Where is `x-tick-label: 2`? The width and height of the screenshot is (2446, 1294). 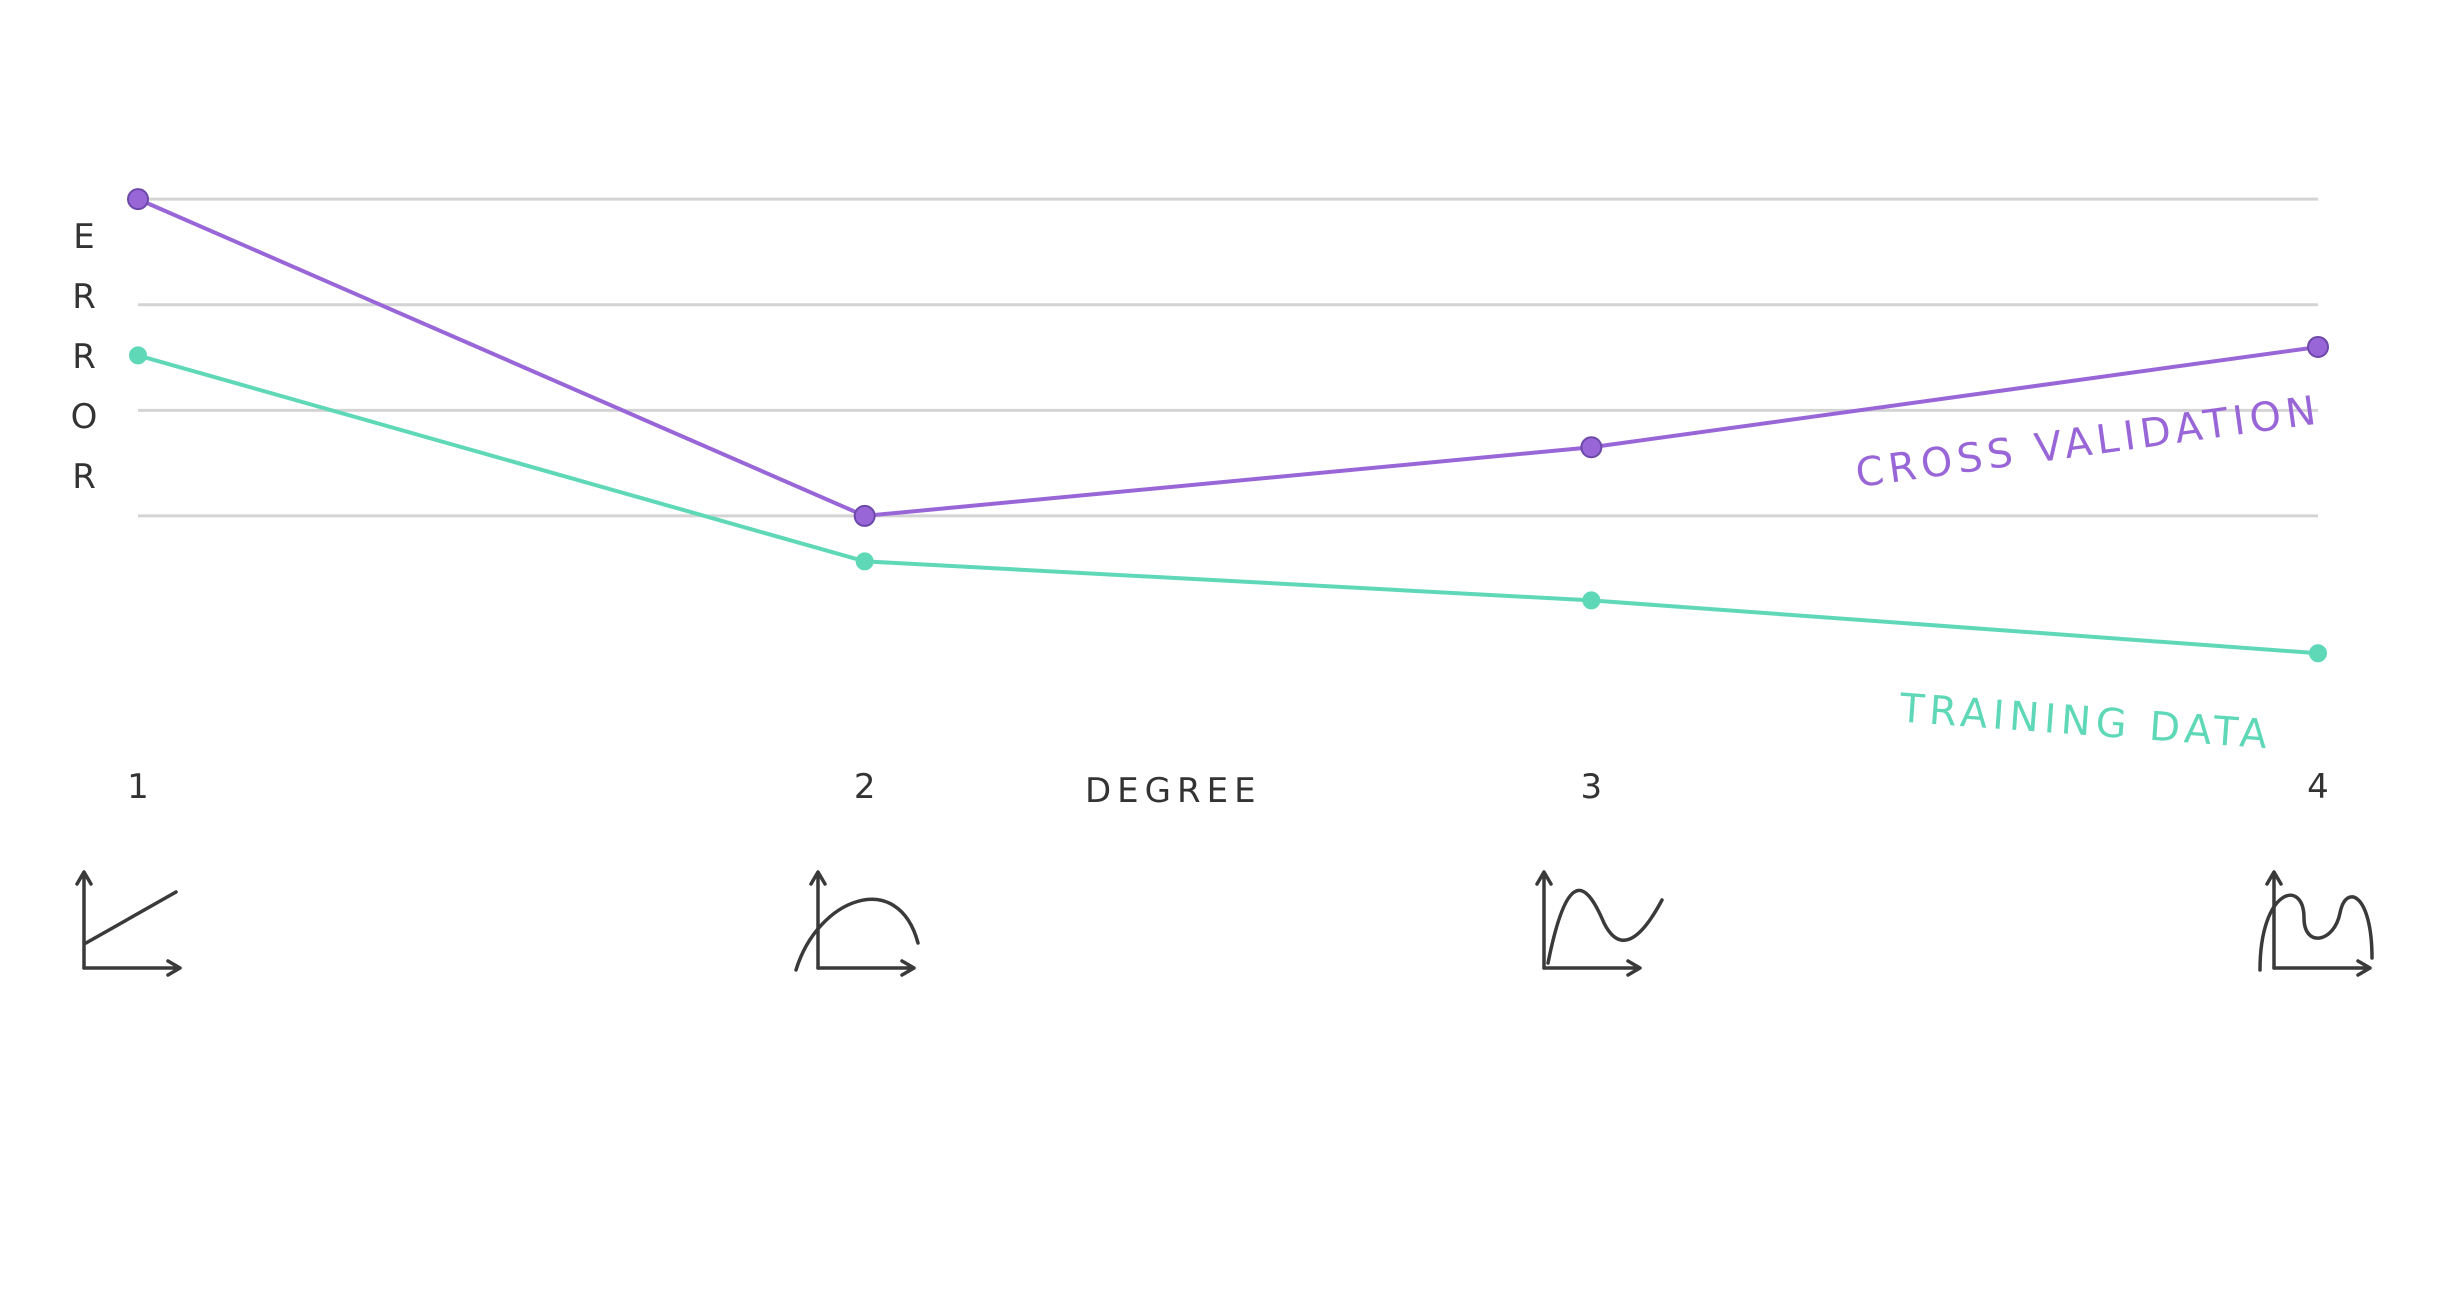
x-tick-label: 2 is located at coordinates (865, 787).